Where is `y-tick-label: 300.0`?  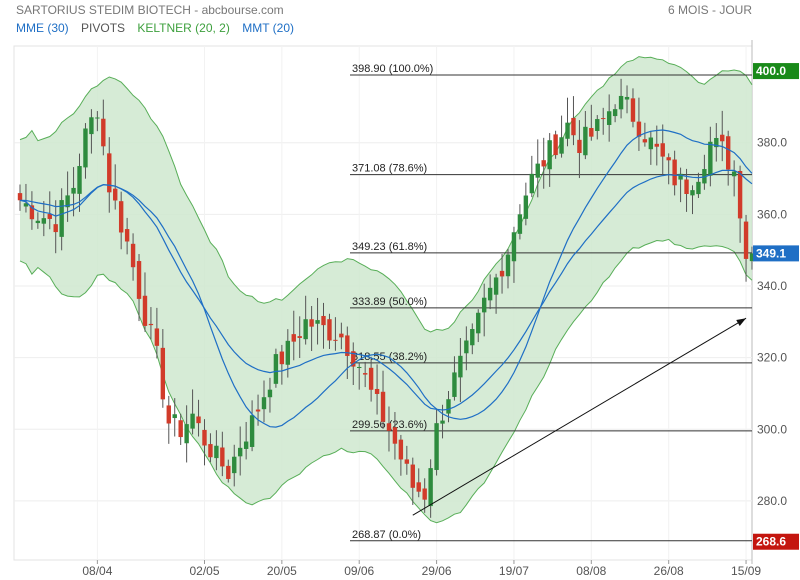 y-tick-label: 300.0 is located at coordinates (772, 429).